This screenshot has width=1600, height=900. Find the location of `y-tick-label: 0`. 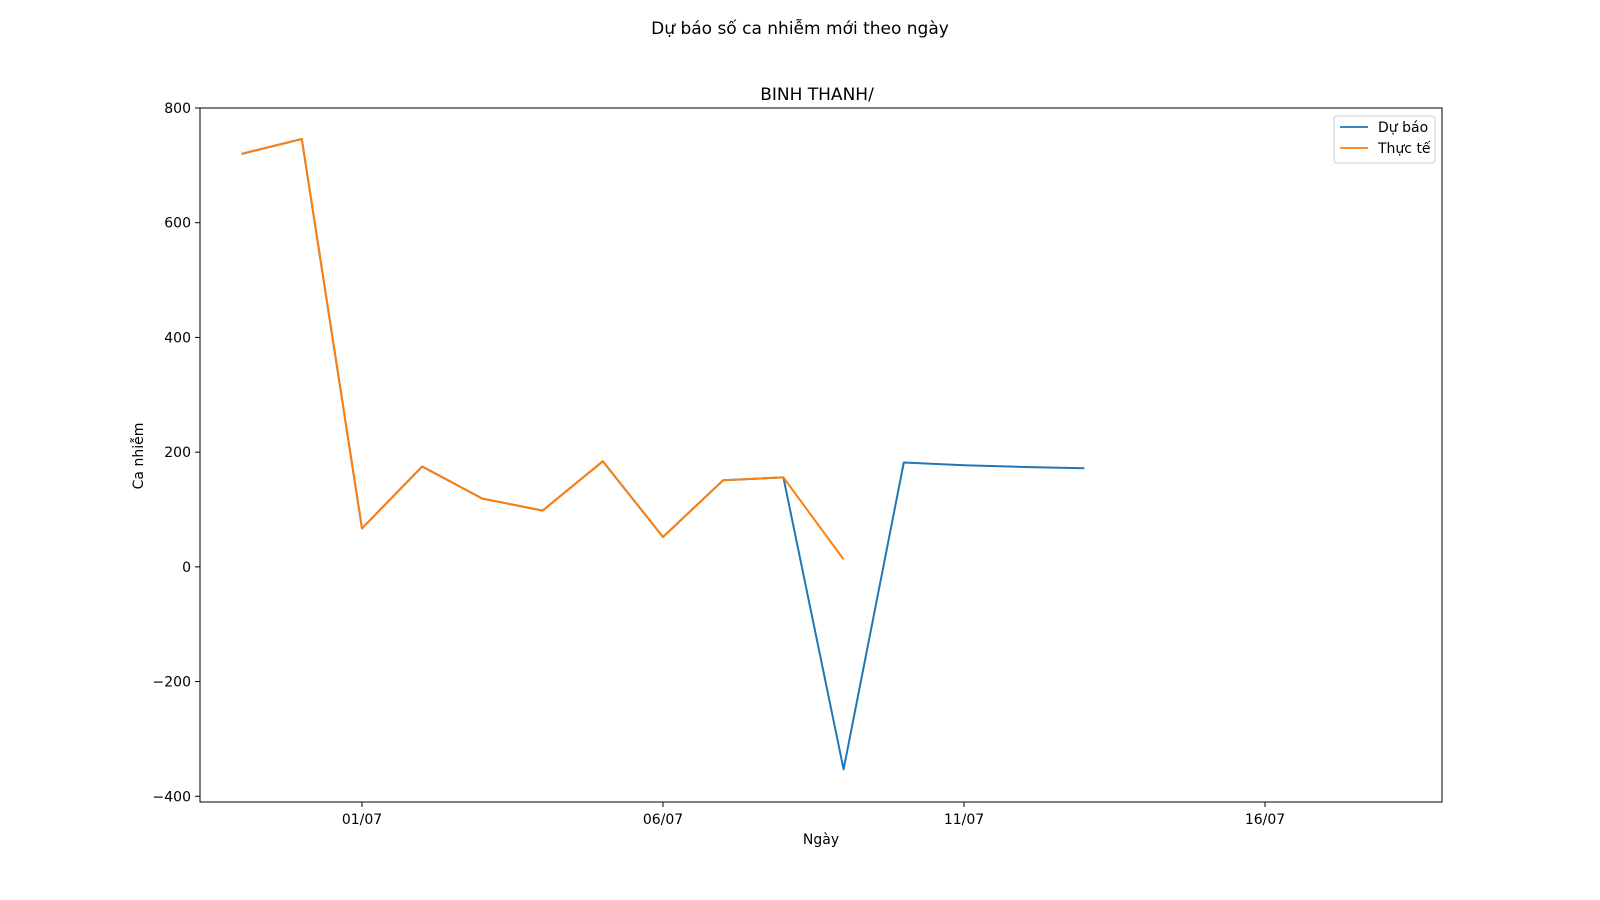

y-tick-label: 0 is located at coordinates (186, 568).